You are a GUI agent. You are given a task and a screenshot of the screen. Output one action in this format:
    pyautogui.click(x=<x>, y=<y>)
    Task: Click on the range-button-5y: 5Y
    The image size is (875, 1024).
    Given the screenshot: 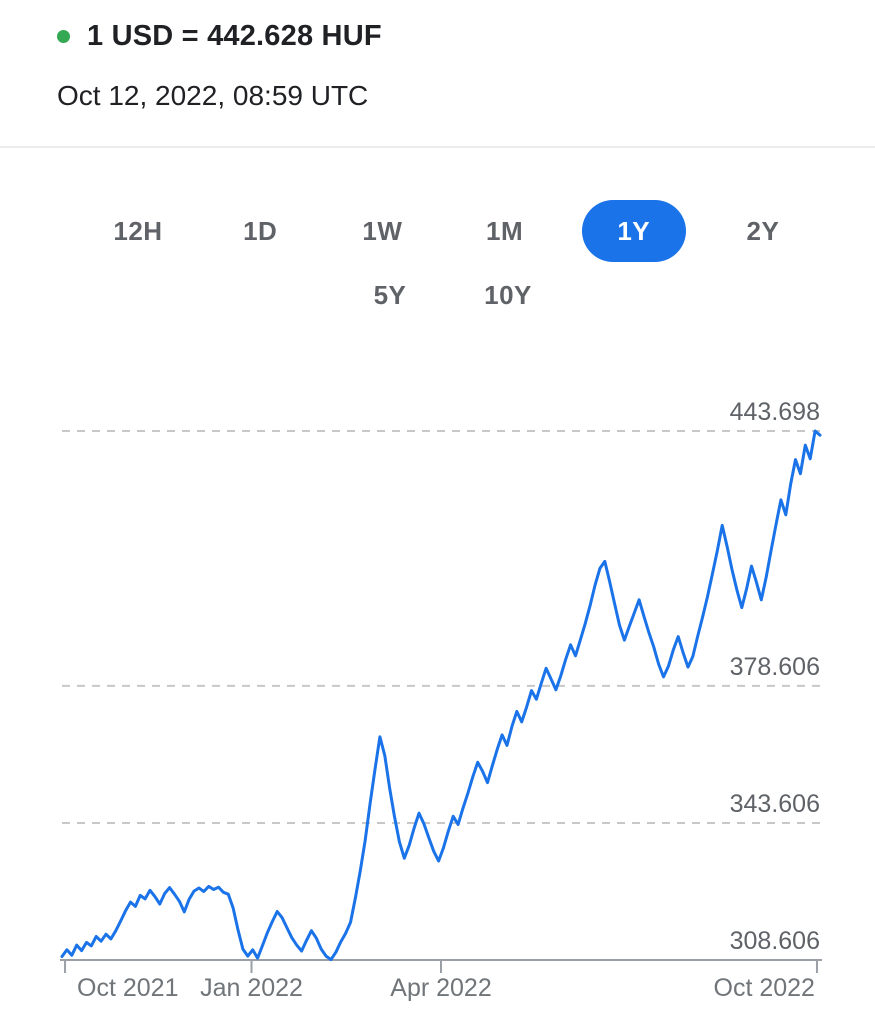 What is the action you would take?
    pyautogui.click(x=390, y=295)
    